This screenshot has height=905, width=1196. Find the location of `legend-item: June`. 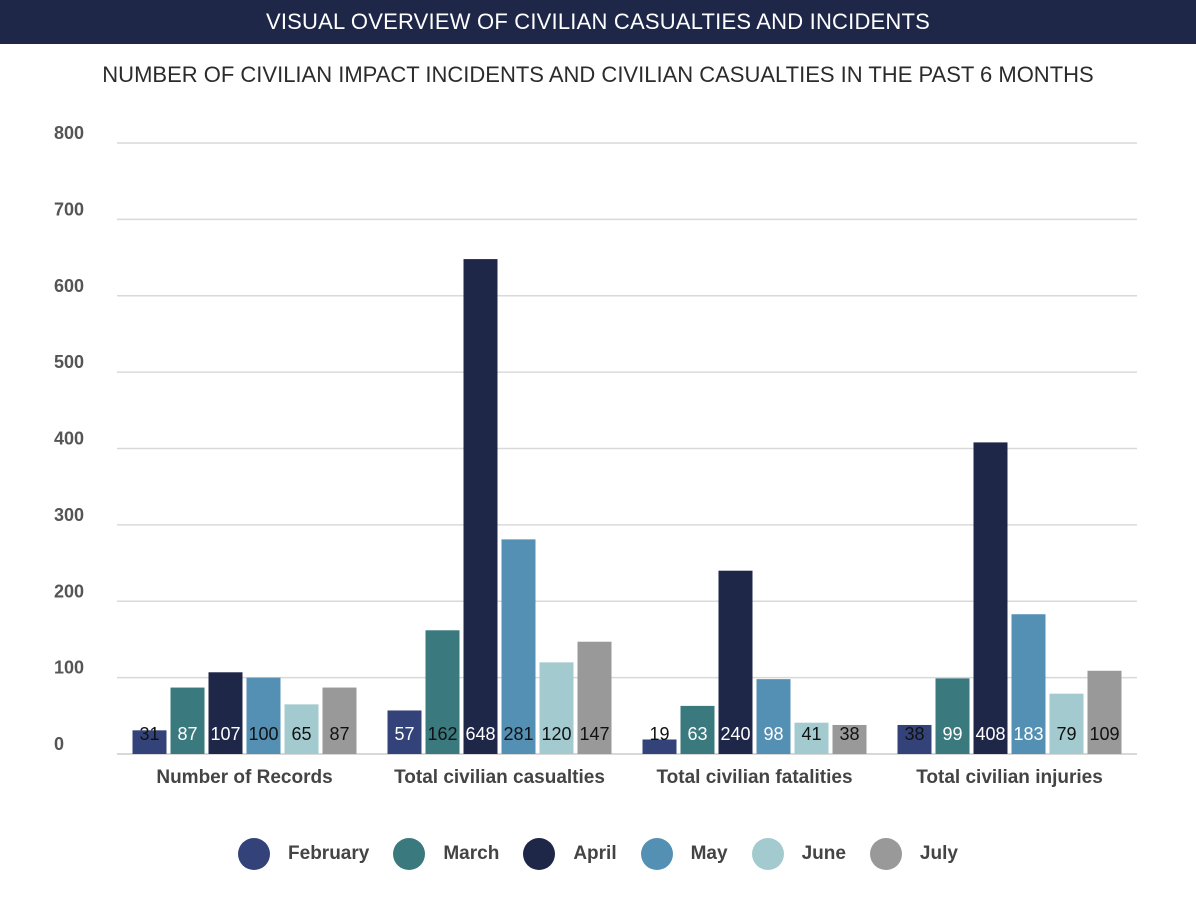

legend-item: June is located at coordinates (798, 854).